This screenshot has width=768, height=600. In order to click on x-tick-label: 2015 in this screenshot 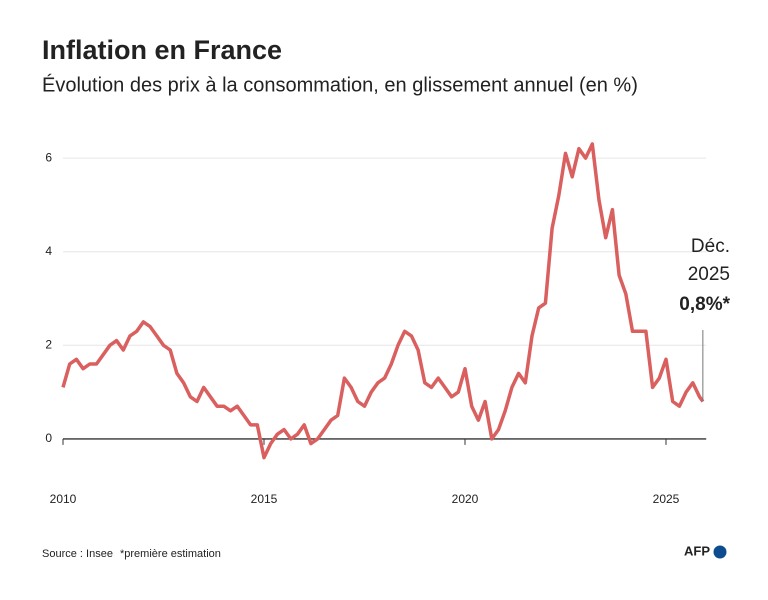, I will do `click(264, 499)`.